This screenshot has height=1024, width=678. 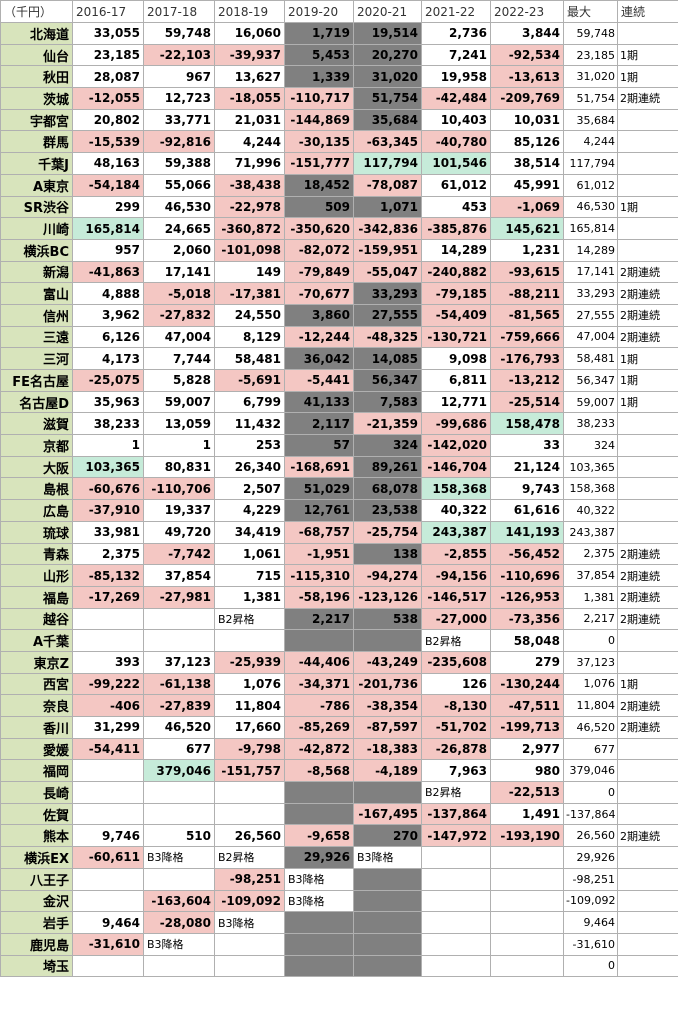 I want to click on team-name: 千葉J, so click(x=36, y=163).